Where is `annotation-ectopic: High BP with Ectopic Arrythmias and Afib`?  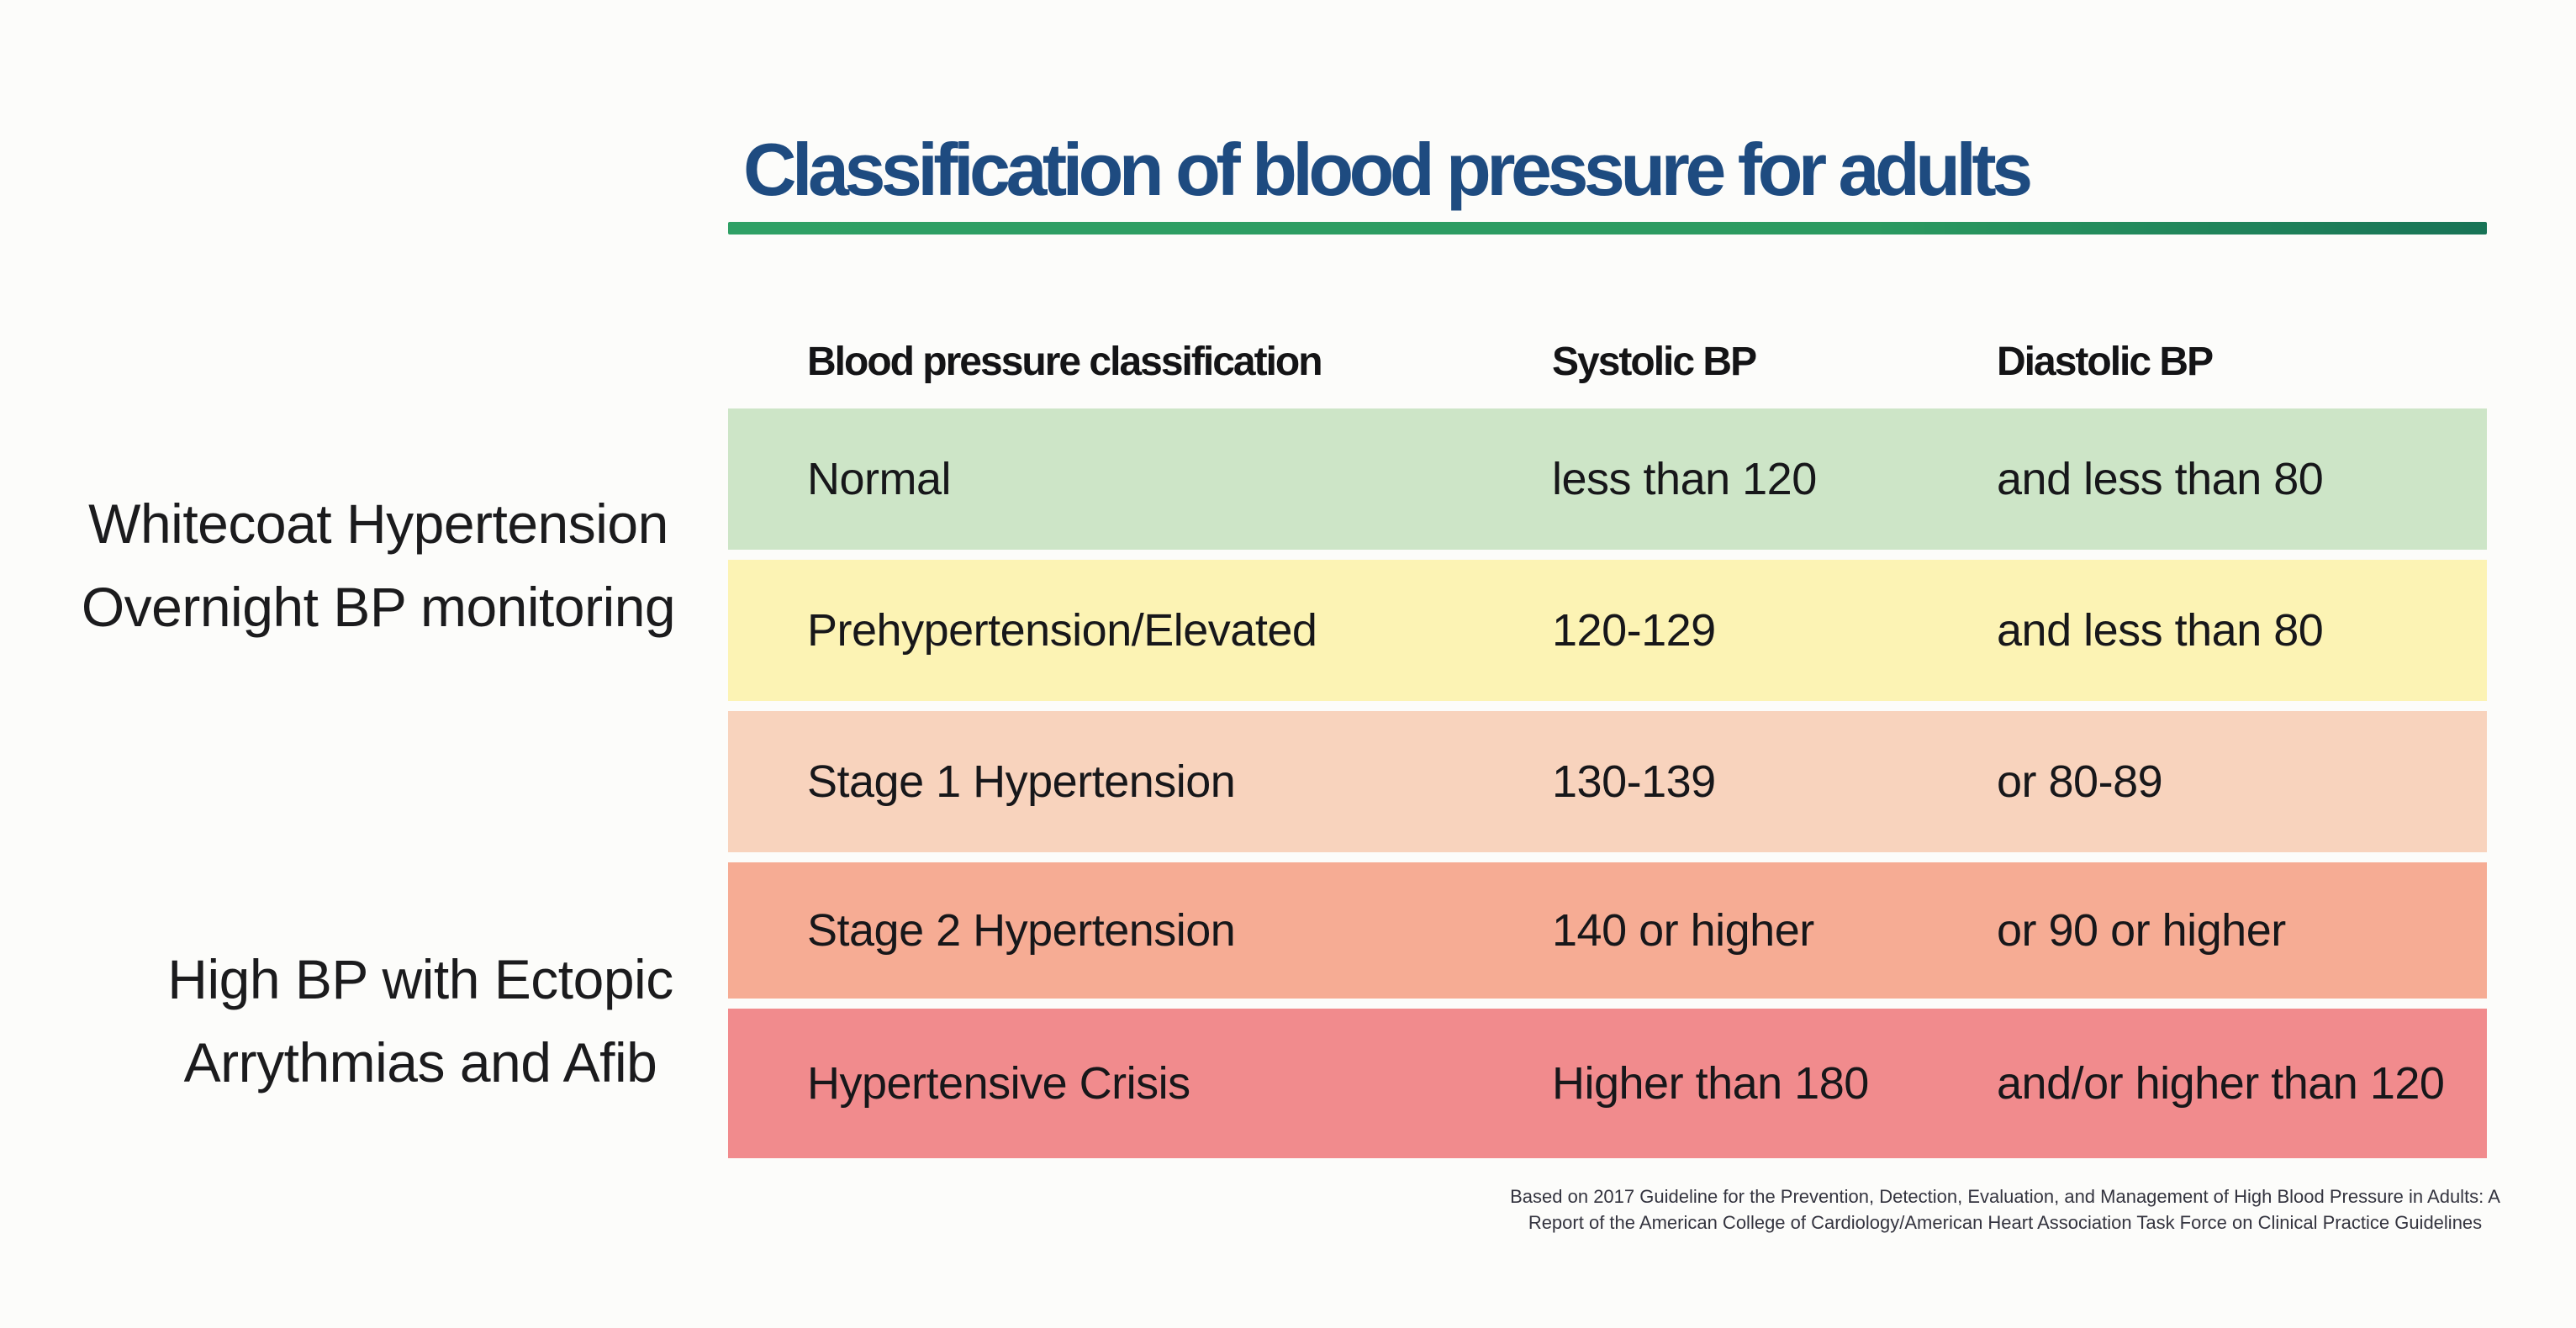
annotation-ectopic: High BP with Ectopic Arrythmias and Afib is located at coordinates (420, 1021).